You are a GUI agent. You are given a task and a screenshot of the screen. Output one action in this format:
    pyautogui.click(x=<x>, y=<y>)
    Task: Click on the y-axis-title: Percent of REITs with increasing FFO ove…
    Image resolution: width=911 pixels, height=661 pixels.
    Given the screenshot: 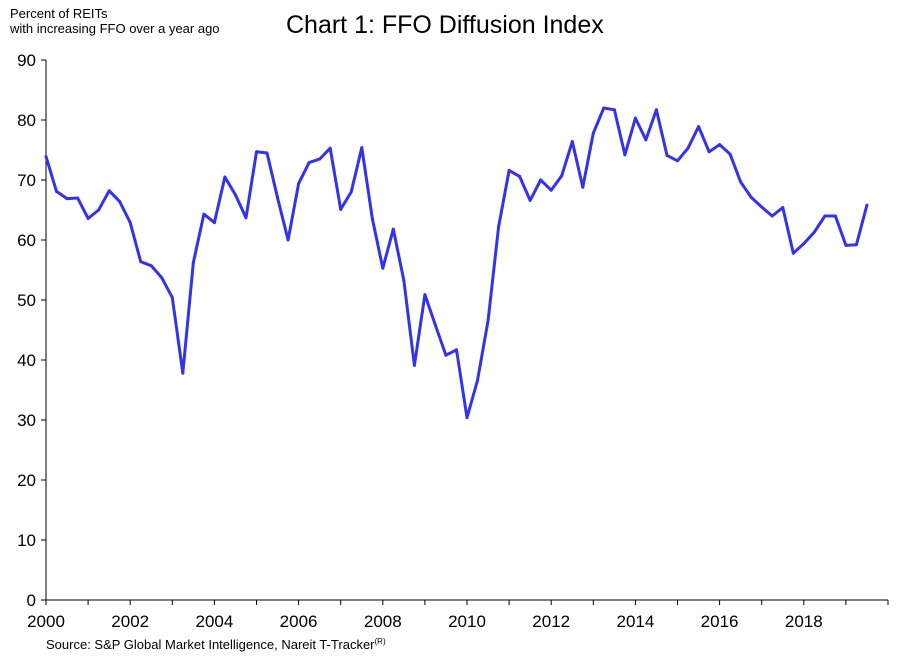 What is the action you would take?
    pyautogui.click(x=115, y=21)
    